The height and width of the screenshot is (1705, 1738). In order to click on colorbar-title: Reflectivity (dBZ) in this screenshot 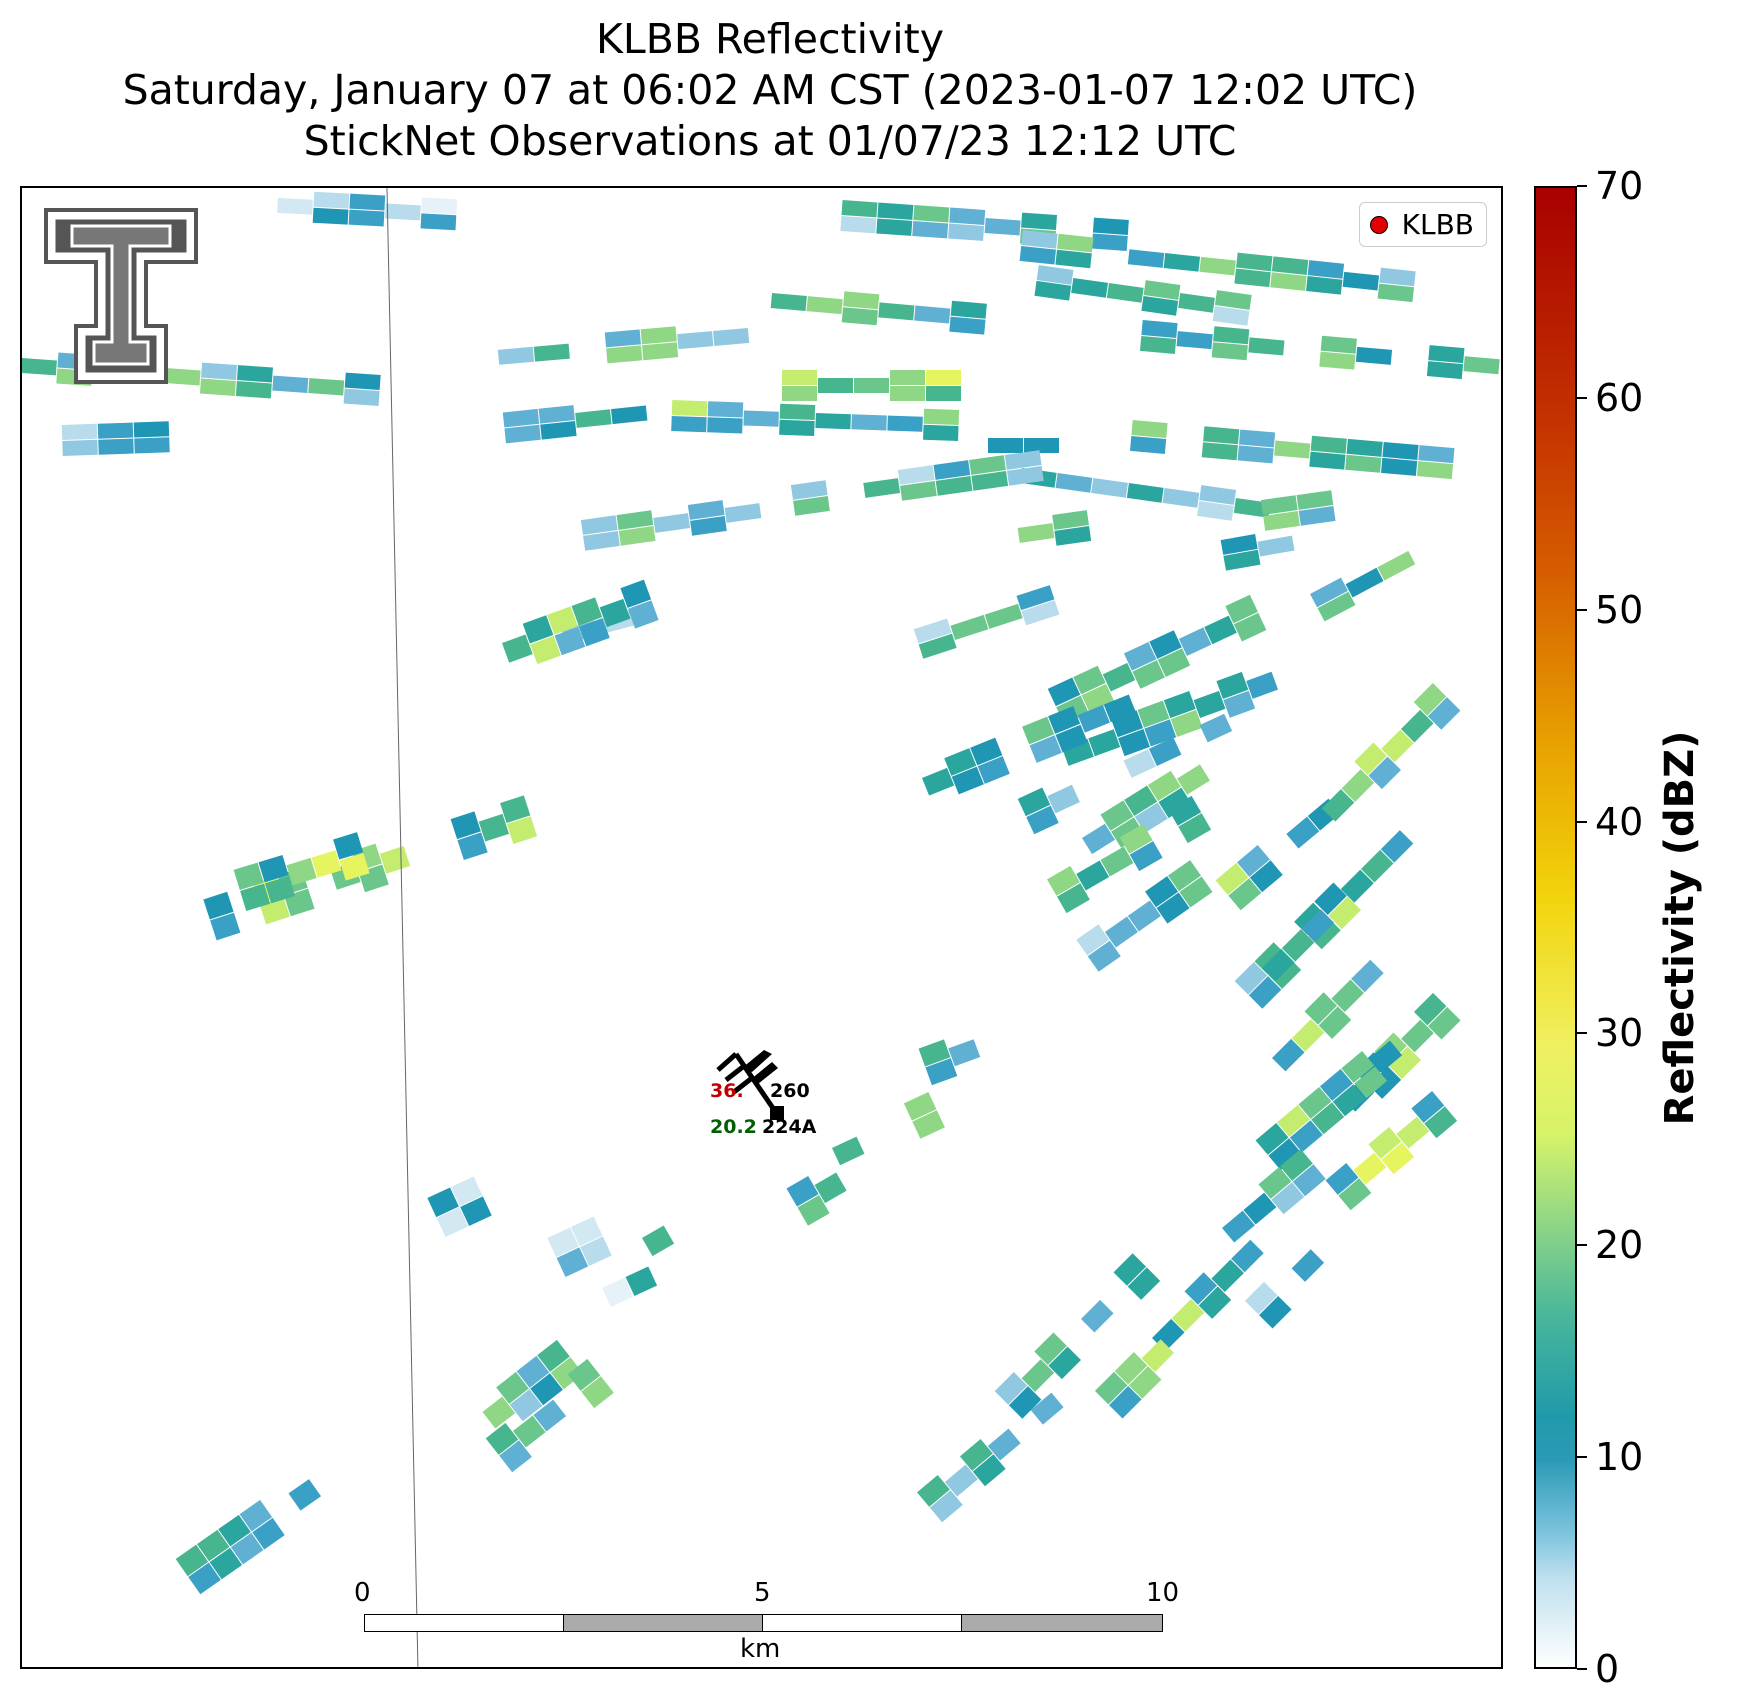, I will do `click(1680, 928)`.